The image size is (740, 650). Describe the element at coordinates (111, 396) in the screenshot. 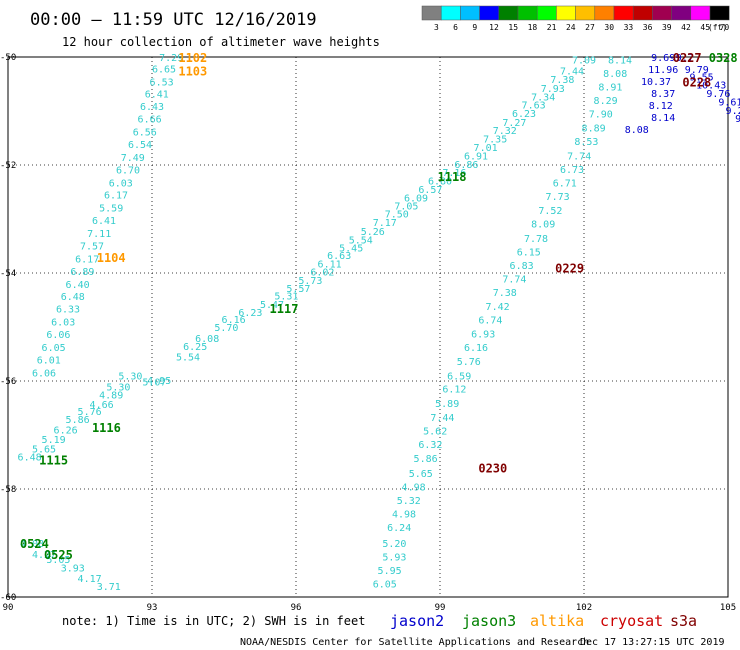

I see `wave-height-label: 4.89` at that location.